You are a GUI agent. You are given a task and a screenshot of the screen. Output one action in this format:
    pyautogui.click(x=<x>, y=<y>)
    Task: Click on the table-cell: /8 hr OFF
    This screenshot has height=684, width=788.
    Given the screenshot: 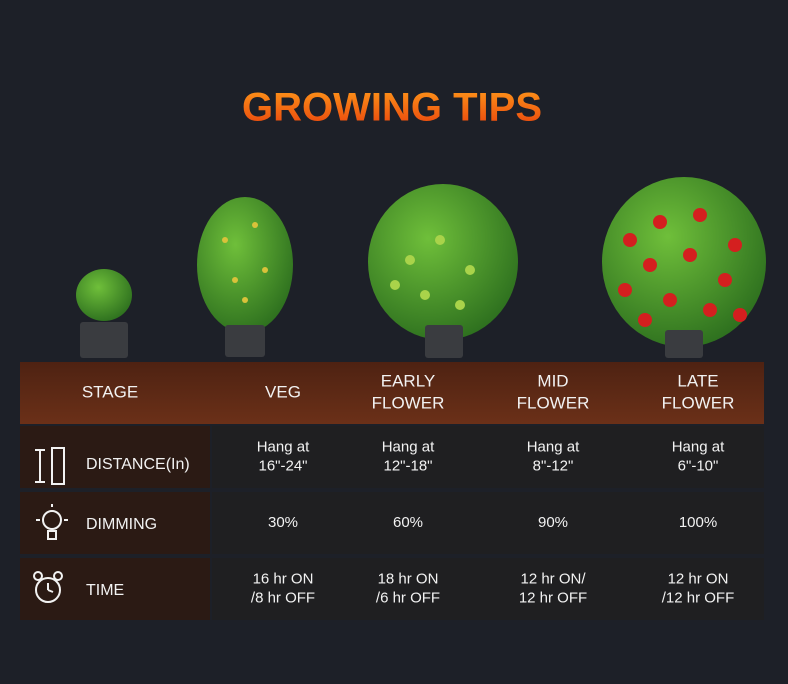 What is the action you would take?
    pyautogui.click(x=283, y=597)
    